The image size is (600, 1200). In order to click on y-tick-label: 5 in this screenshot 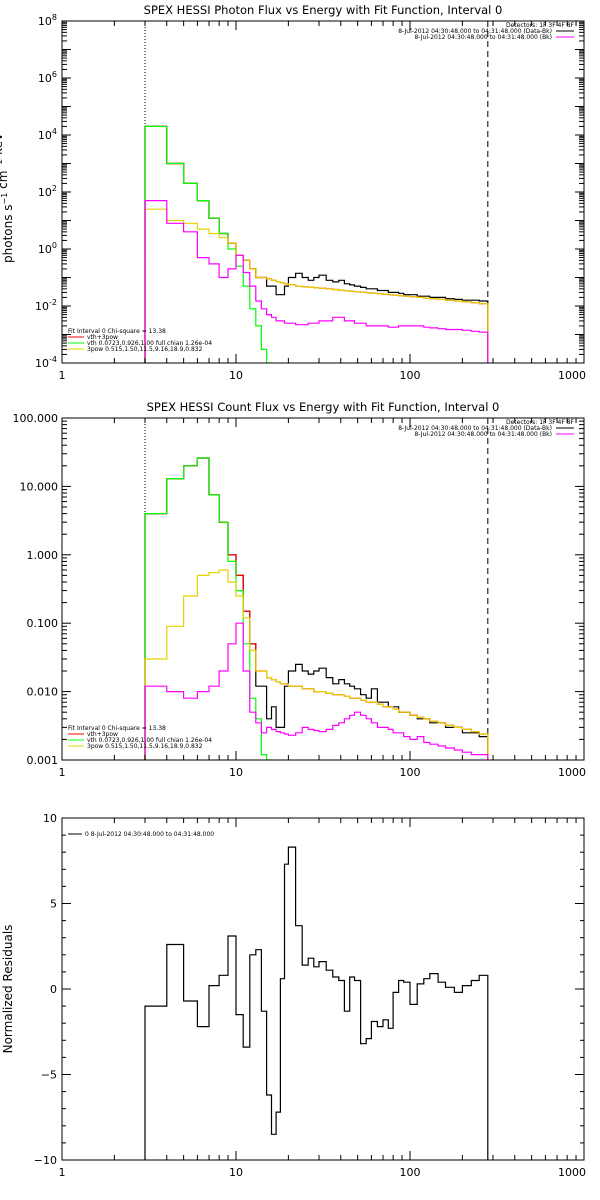, I will do `click(53, 904)`.